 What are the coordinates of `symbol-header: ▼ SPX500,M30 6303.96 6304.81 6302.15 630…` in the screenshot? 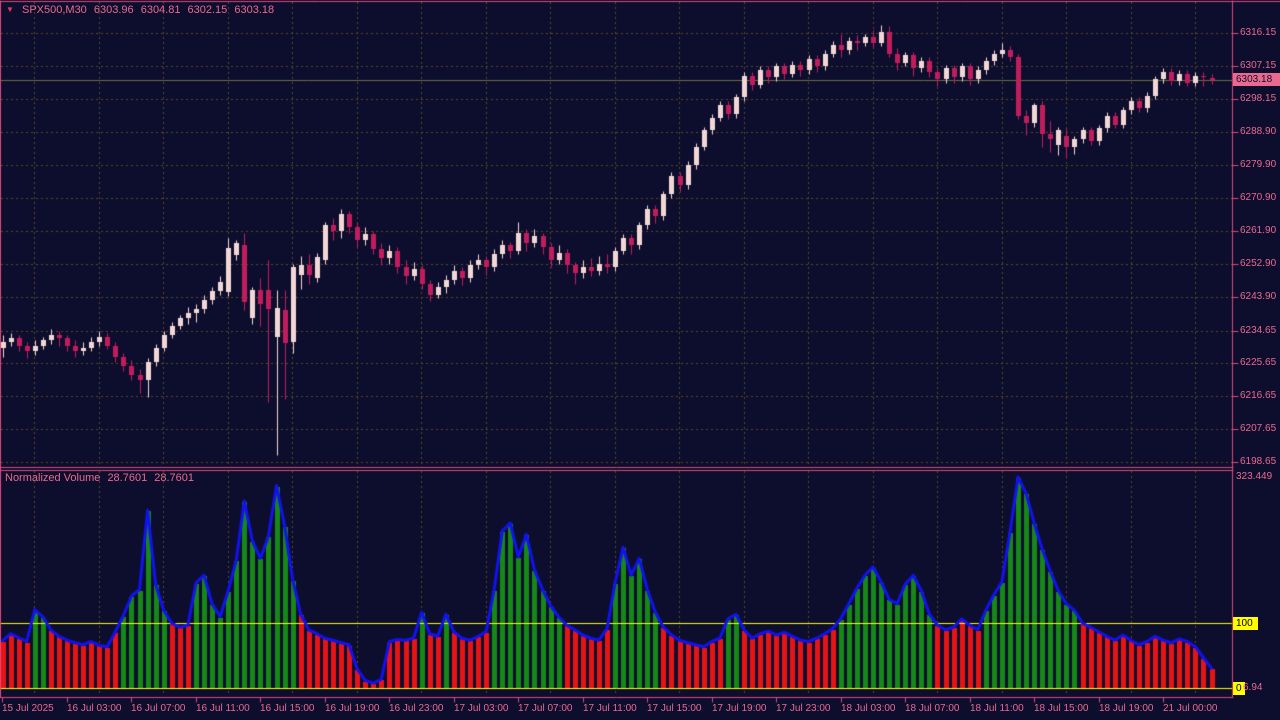 It's located at (142, 10).